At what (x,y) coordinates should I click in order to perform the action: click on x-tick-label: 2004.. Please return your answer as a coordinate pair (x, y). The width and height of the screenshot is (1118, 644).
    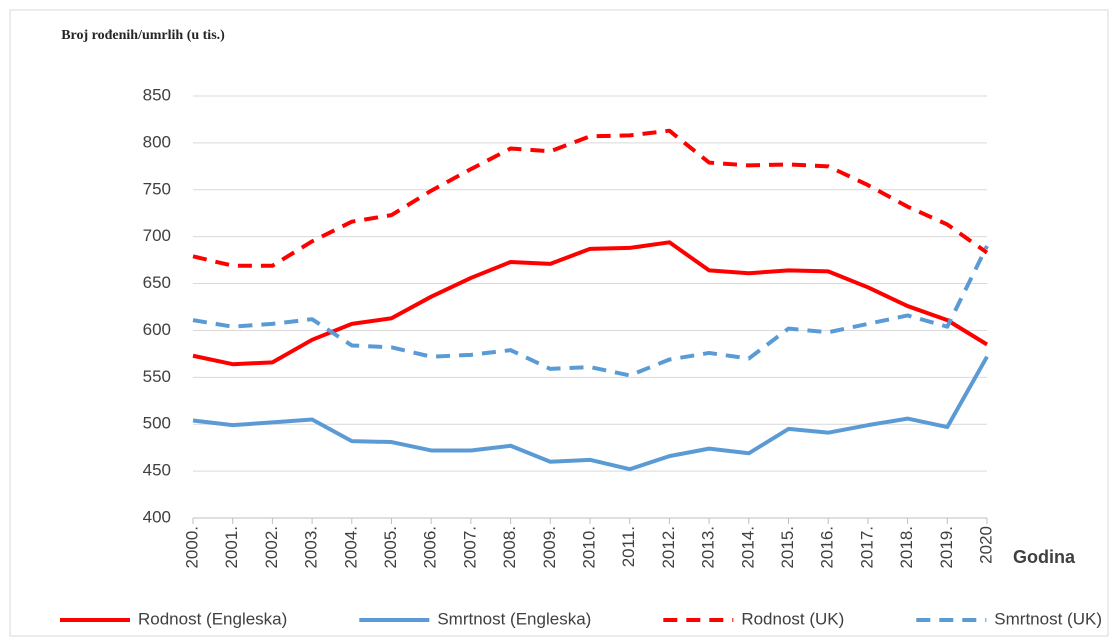
    Looking at the image, I should click on (350, 547).